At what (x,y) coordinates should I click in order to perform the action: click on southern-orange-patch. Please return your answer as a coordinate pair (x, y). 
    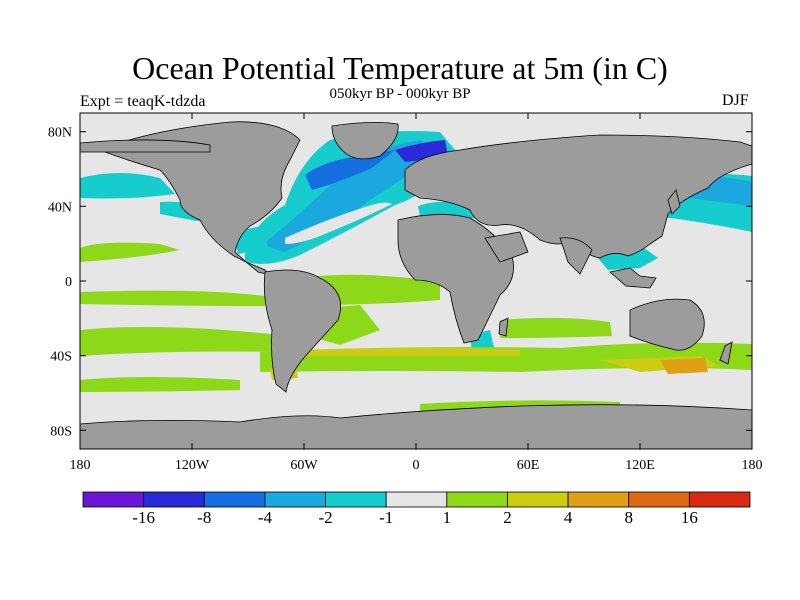
    Looking at the image, I should click on (684, 366).